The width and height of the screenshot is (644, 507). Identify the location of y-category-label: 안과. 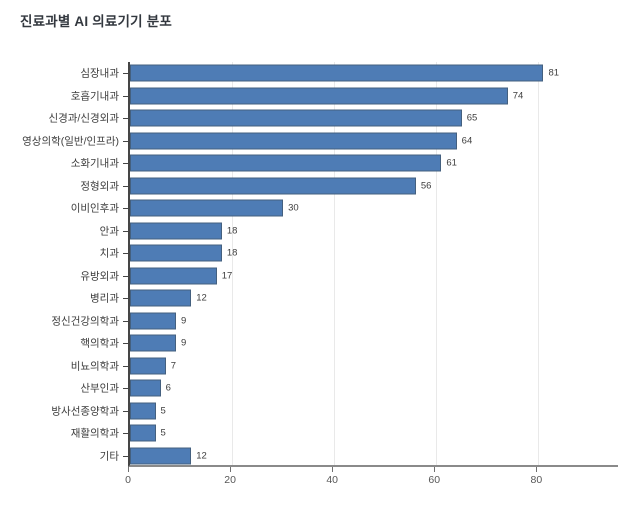
(109, 231).